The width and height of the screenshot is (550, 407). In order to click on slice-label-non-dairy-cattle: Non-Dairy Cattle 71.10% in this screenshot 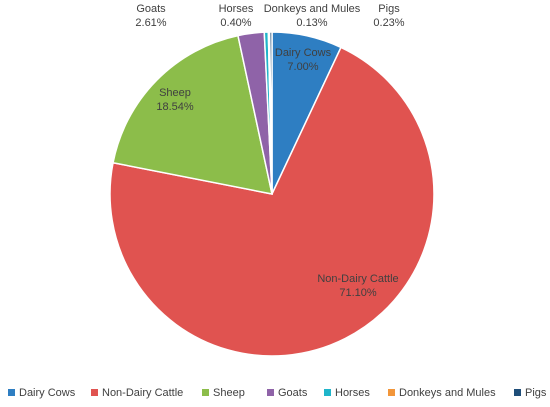, I will do `click(357, 286)`.